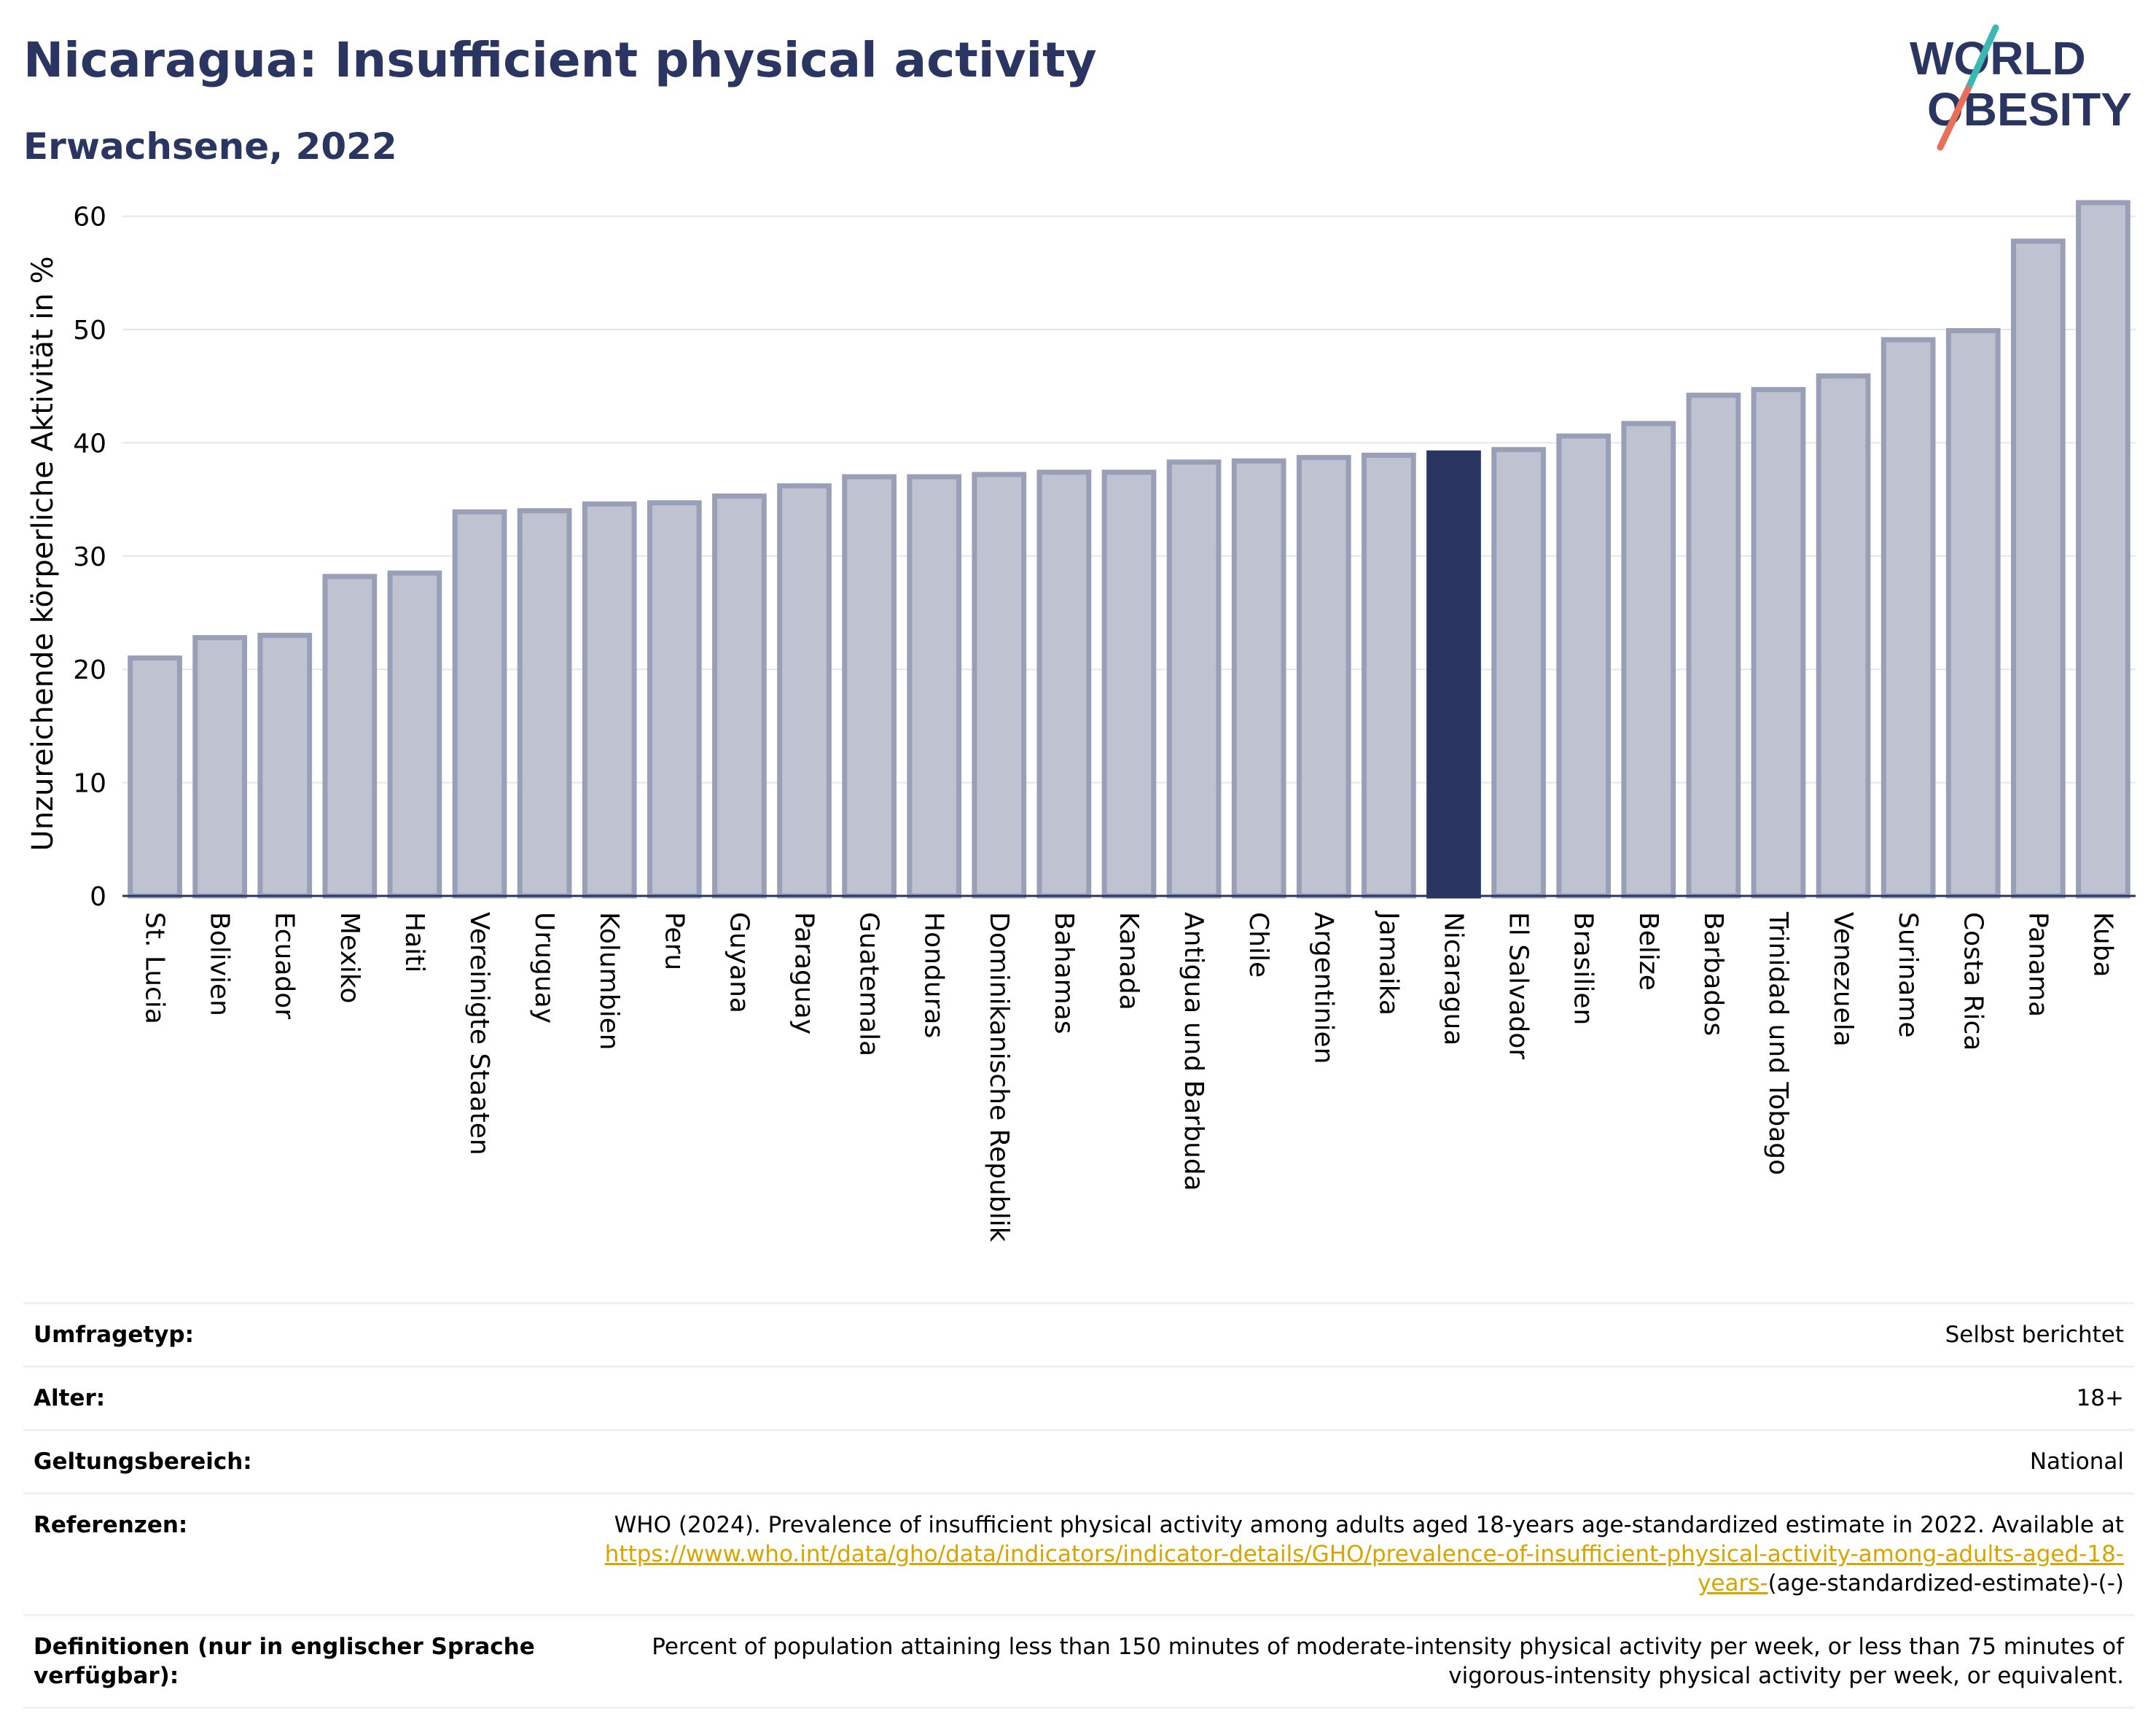 This screenshot has height=1735, width=2156. What do you see at coordinates (1908, 618) in the screenshot?
I see `bar-suriname` at bounding box center [1908, 618].